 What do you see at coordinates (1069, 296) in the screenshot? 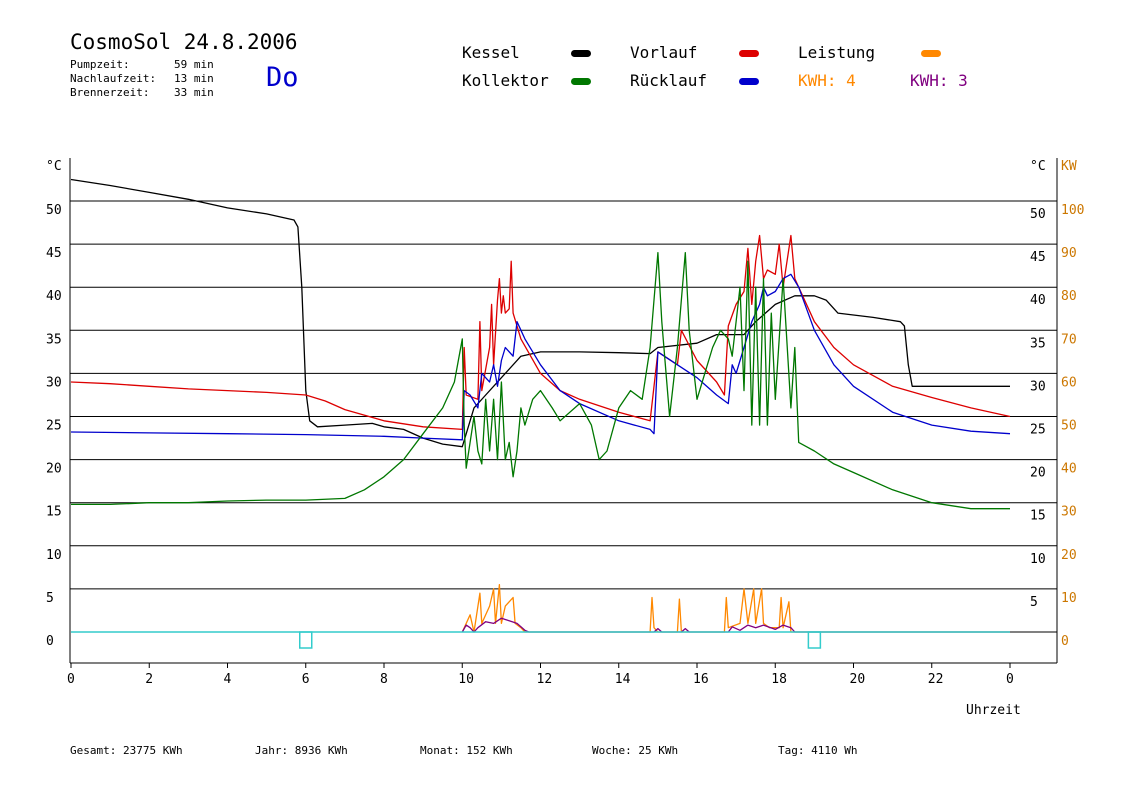
I see `y-tick-label-right-power: 80` at bounding box center [1069, 296].